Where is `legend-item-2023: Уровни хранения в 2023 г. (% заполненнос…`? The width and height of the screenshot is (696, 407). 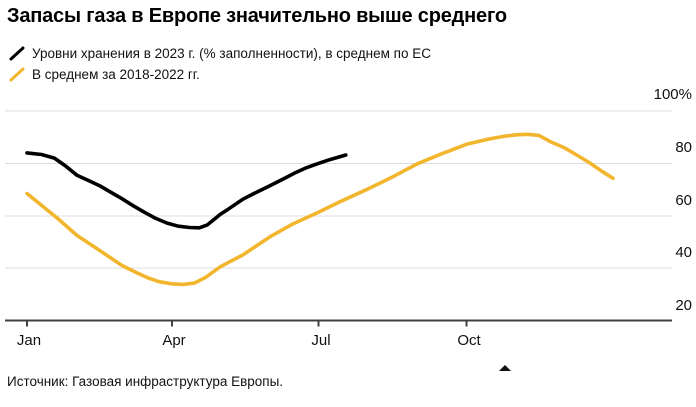
legend-item-2023: Уровни хранения в 2023 г. (% заполненнос… is located at coordinates (220, 53).